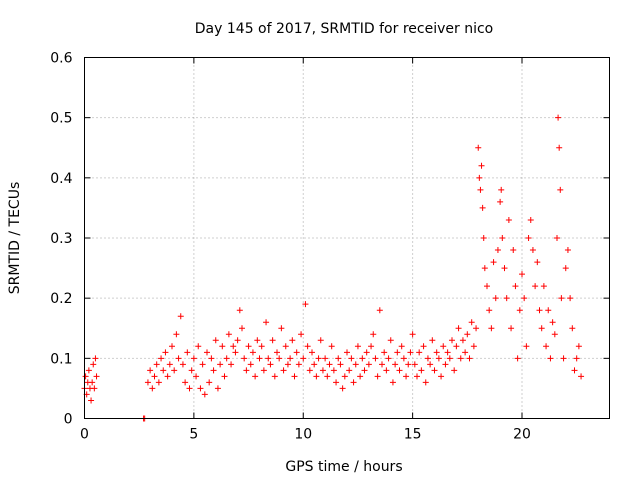 This screenshot has width=640, height=480. I want to click on y-tick-label: 0.1, so click(61, 359).